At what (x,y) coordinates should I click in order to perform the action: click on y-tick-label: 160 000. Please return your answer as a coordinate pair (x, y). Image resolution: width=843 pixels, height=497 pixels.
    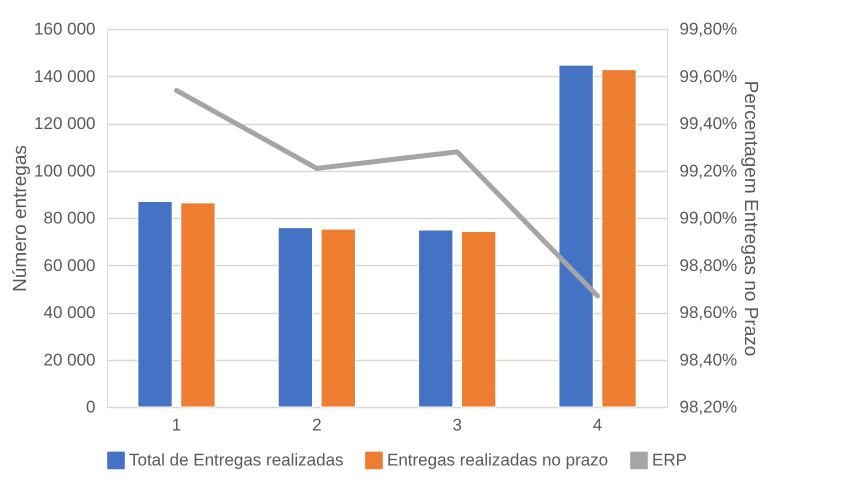
    Looking at the image, I should click on (65, 29).